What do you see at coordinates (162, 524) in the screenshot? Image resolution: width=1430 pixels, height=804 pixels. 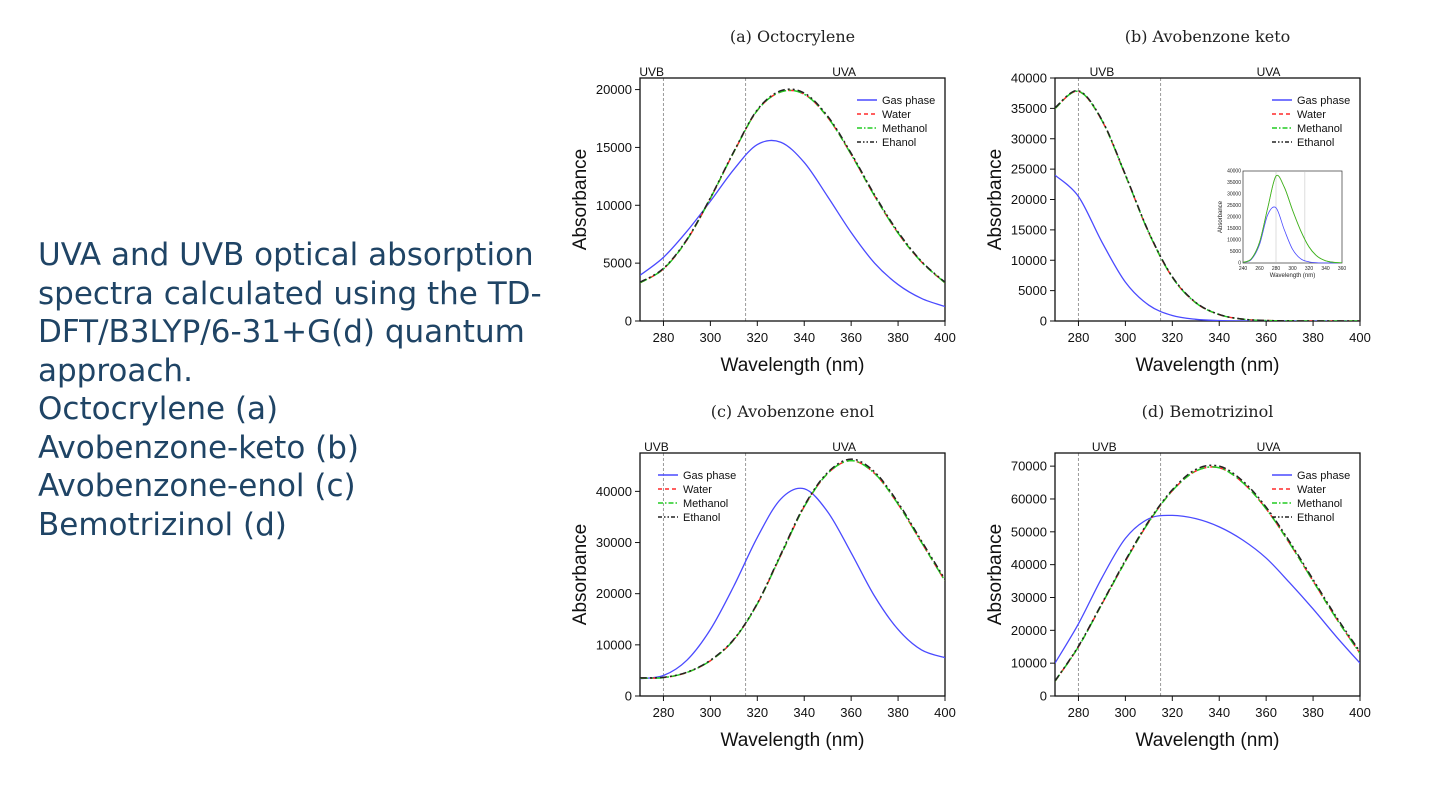 I see `caption-line: Bemotrizinol (d)` at bounding box center [162, 524].